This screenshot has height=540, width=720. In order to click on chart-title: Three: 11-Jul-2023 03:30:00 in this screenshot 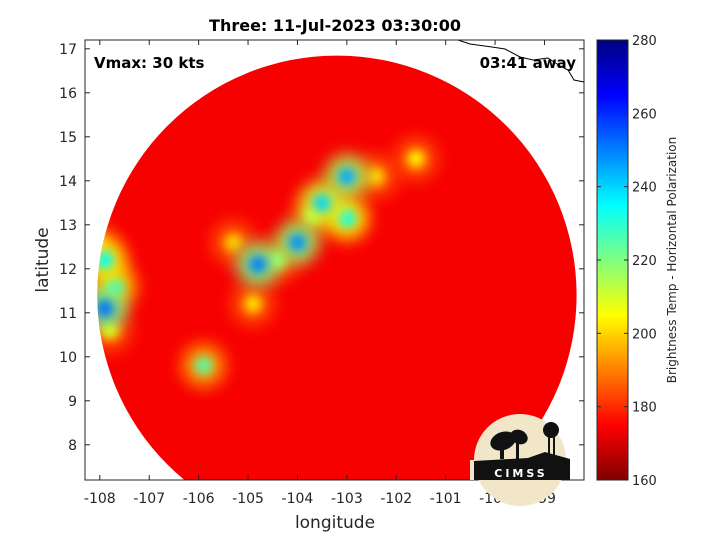, I will do `click(335, 25)`.